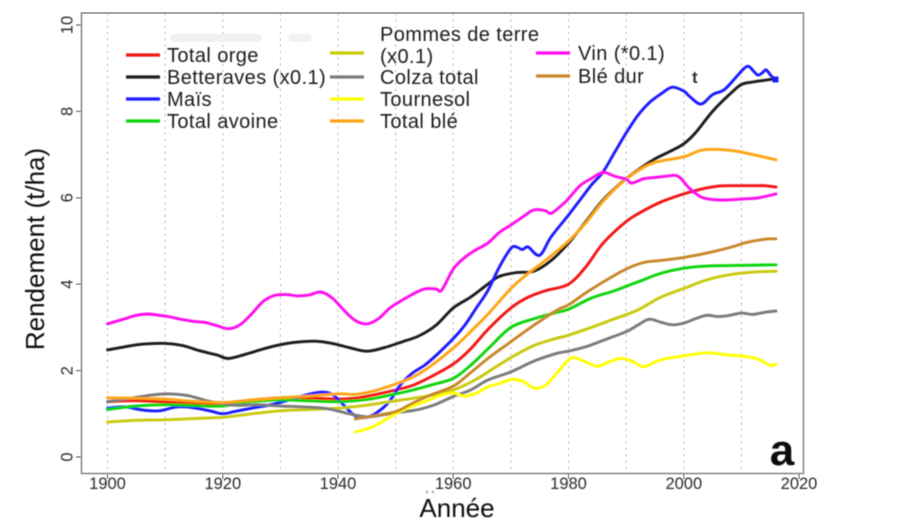  What do you see at coordinates (222, 484) in the screenshot?
I see `svg-text: 1920` at bounding box center [222, 484].